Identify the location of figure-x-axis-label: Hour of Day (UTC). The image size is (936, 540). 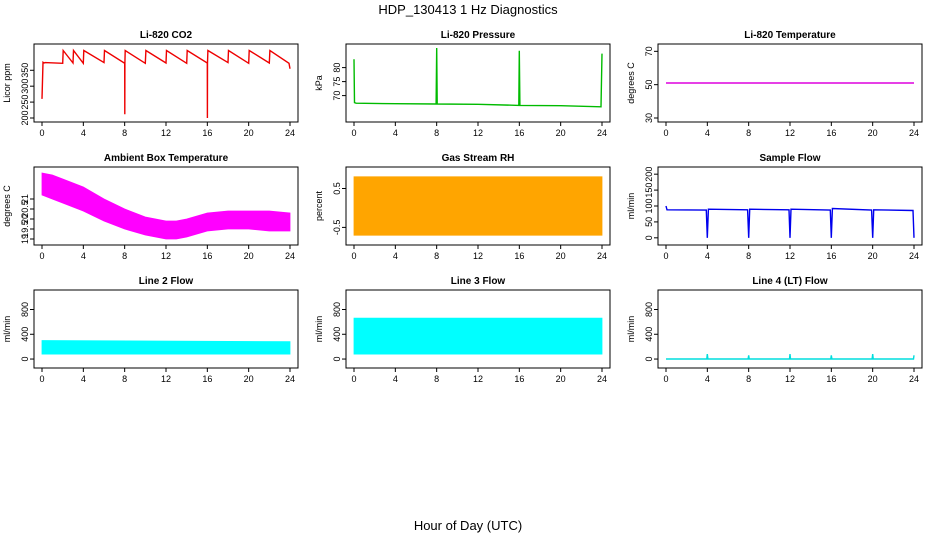
(468, 525).